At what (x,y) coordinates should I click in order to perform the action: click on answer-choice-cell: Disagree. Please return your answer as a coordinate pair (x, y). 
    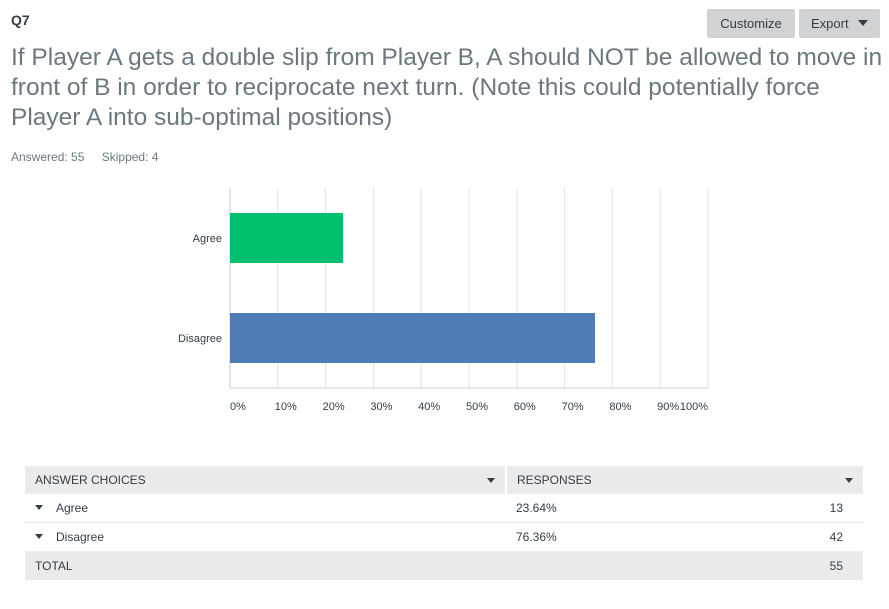
    Looking at the image, I should click on (265, 537).